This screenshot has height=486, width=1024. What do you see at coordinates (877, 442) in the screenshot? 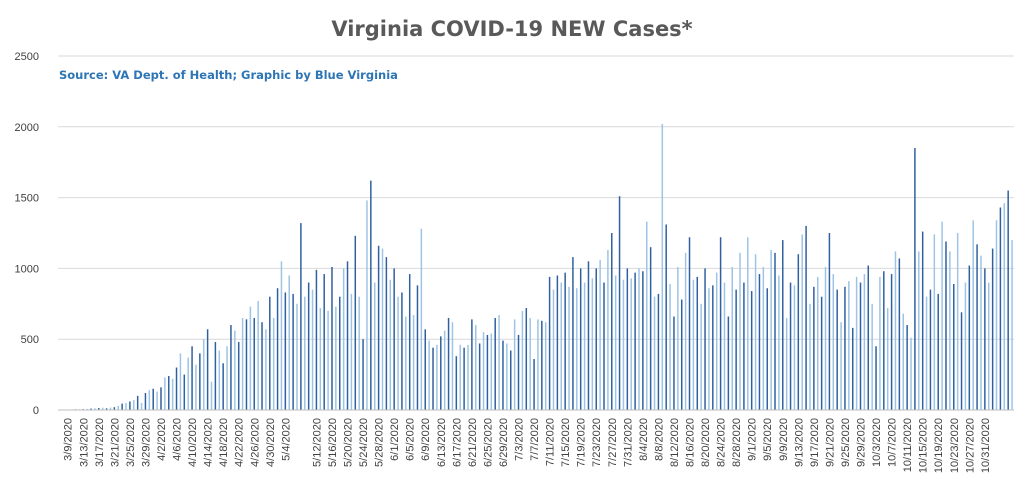
I see `x-tick-label: 10/3/2020` at bounding box center [877, 442].